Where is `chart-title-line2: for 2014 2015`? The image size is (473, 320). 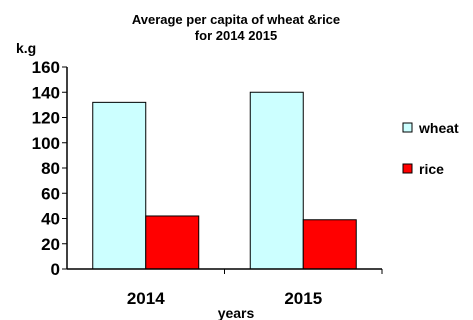 chart-title-line2: for 2014 2015 is located at coordinates (236, 35).